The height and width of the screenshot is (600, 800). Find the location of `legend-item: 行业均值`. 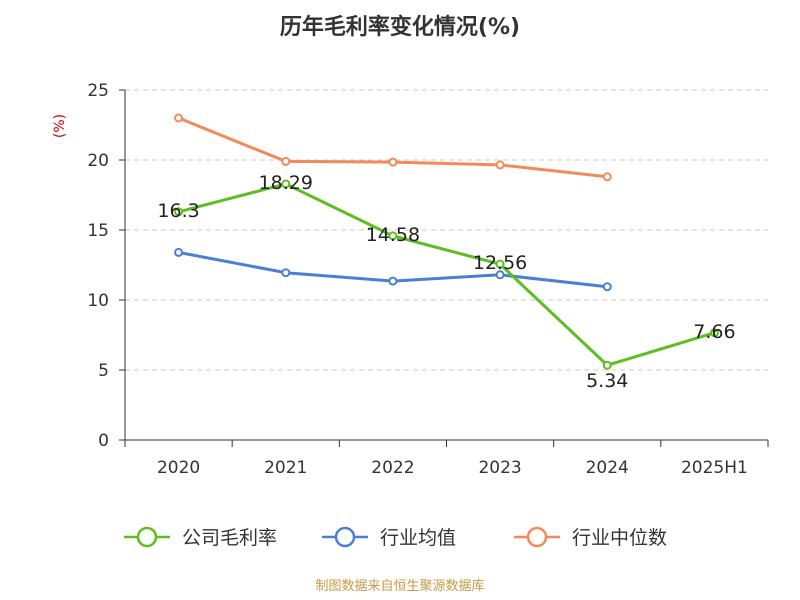

legend-item: 行业均值 is located at coordinates (389, 537).